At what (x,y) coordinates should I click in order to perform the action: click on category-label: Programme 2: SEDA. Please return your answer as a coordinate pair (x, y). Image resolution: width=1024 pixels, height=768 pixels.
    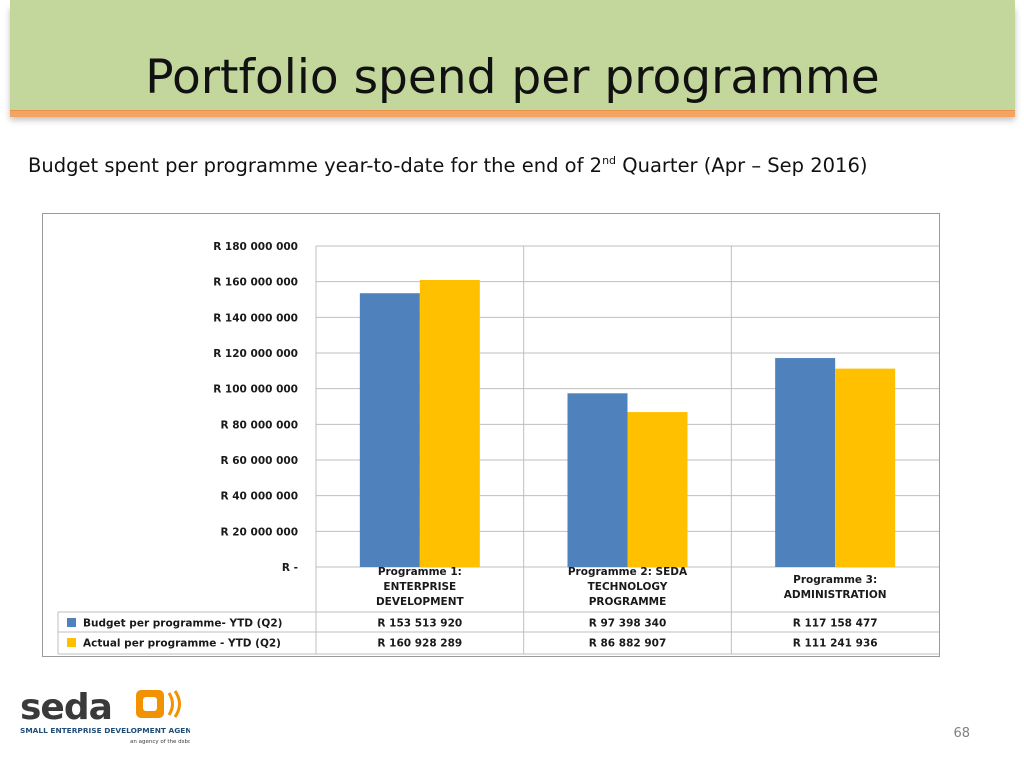
    Looking at the image, I should click on (628, 572).